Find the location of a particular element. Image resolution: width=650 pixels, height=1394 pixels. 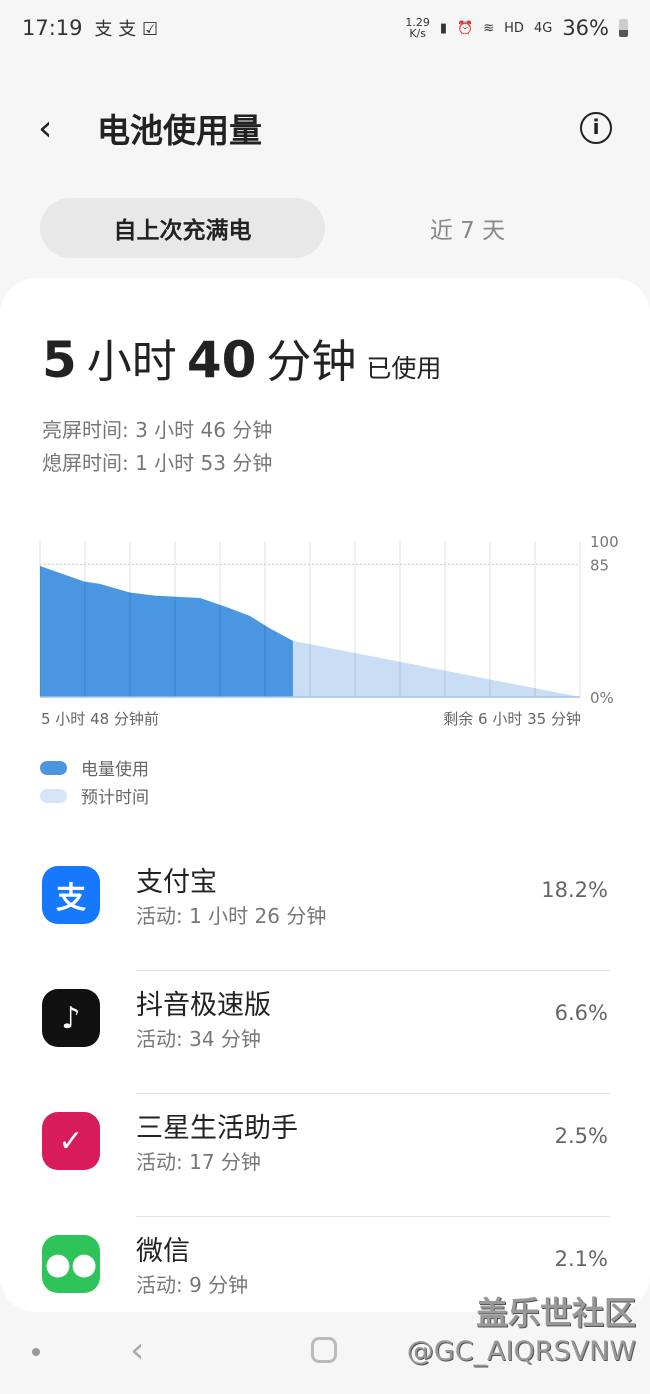

app-icon: ✓ is located at coordinates (71, 1141).